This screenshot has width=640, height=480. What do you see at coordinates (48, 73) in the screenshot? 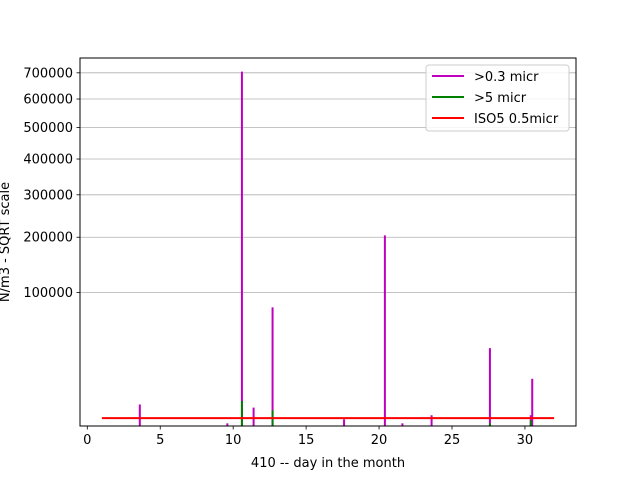
I see `y-tick-label: 700000` at bounding box center [48, 73].